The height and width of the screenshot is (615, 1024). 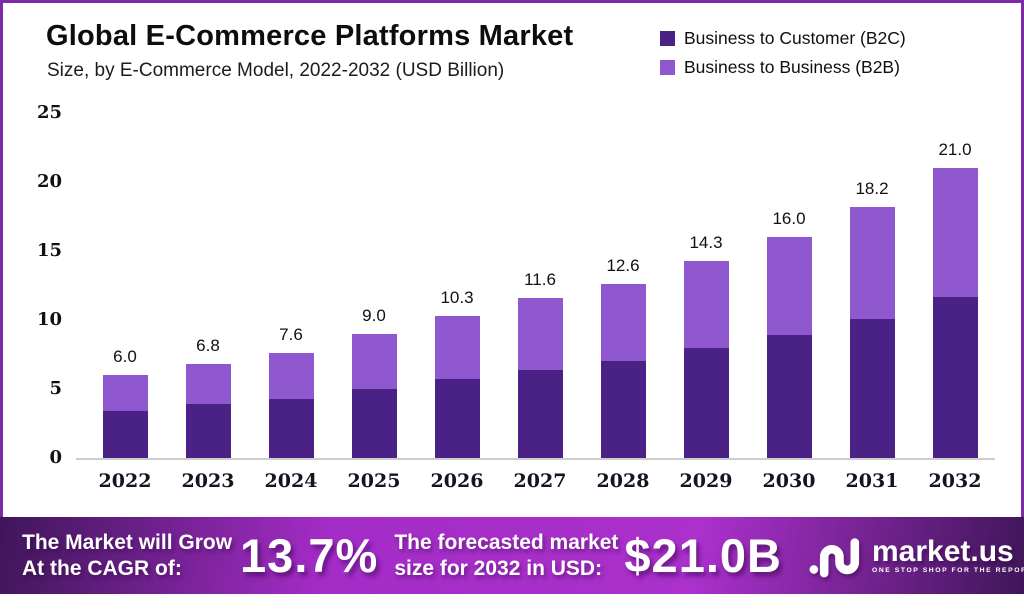 I want to click on brand-text: market.us ONE STOP SHOP FOR THE REPORTS, so click(x=947, y=554).